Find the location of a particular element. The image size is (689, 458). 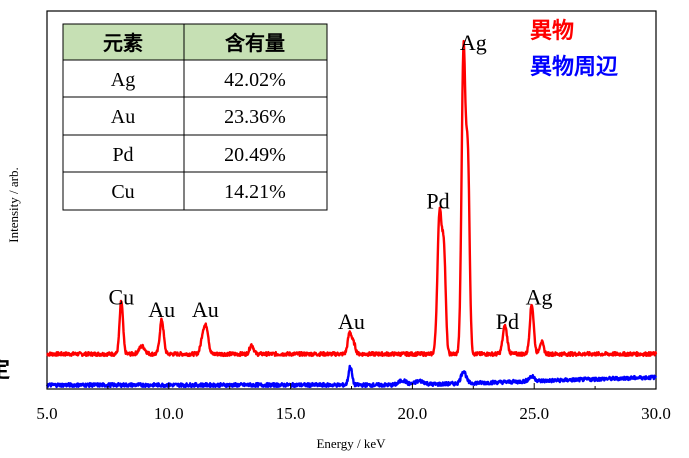

table-cell-content: 14.21% is located at coordinates (255, 192).